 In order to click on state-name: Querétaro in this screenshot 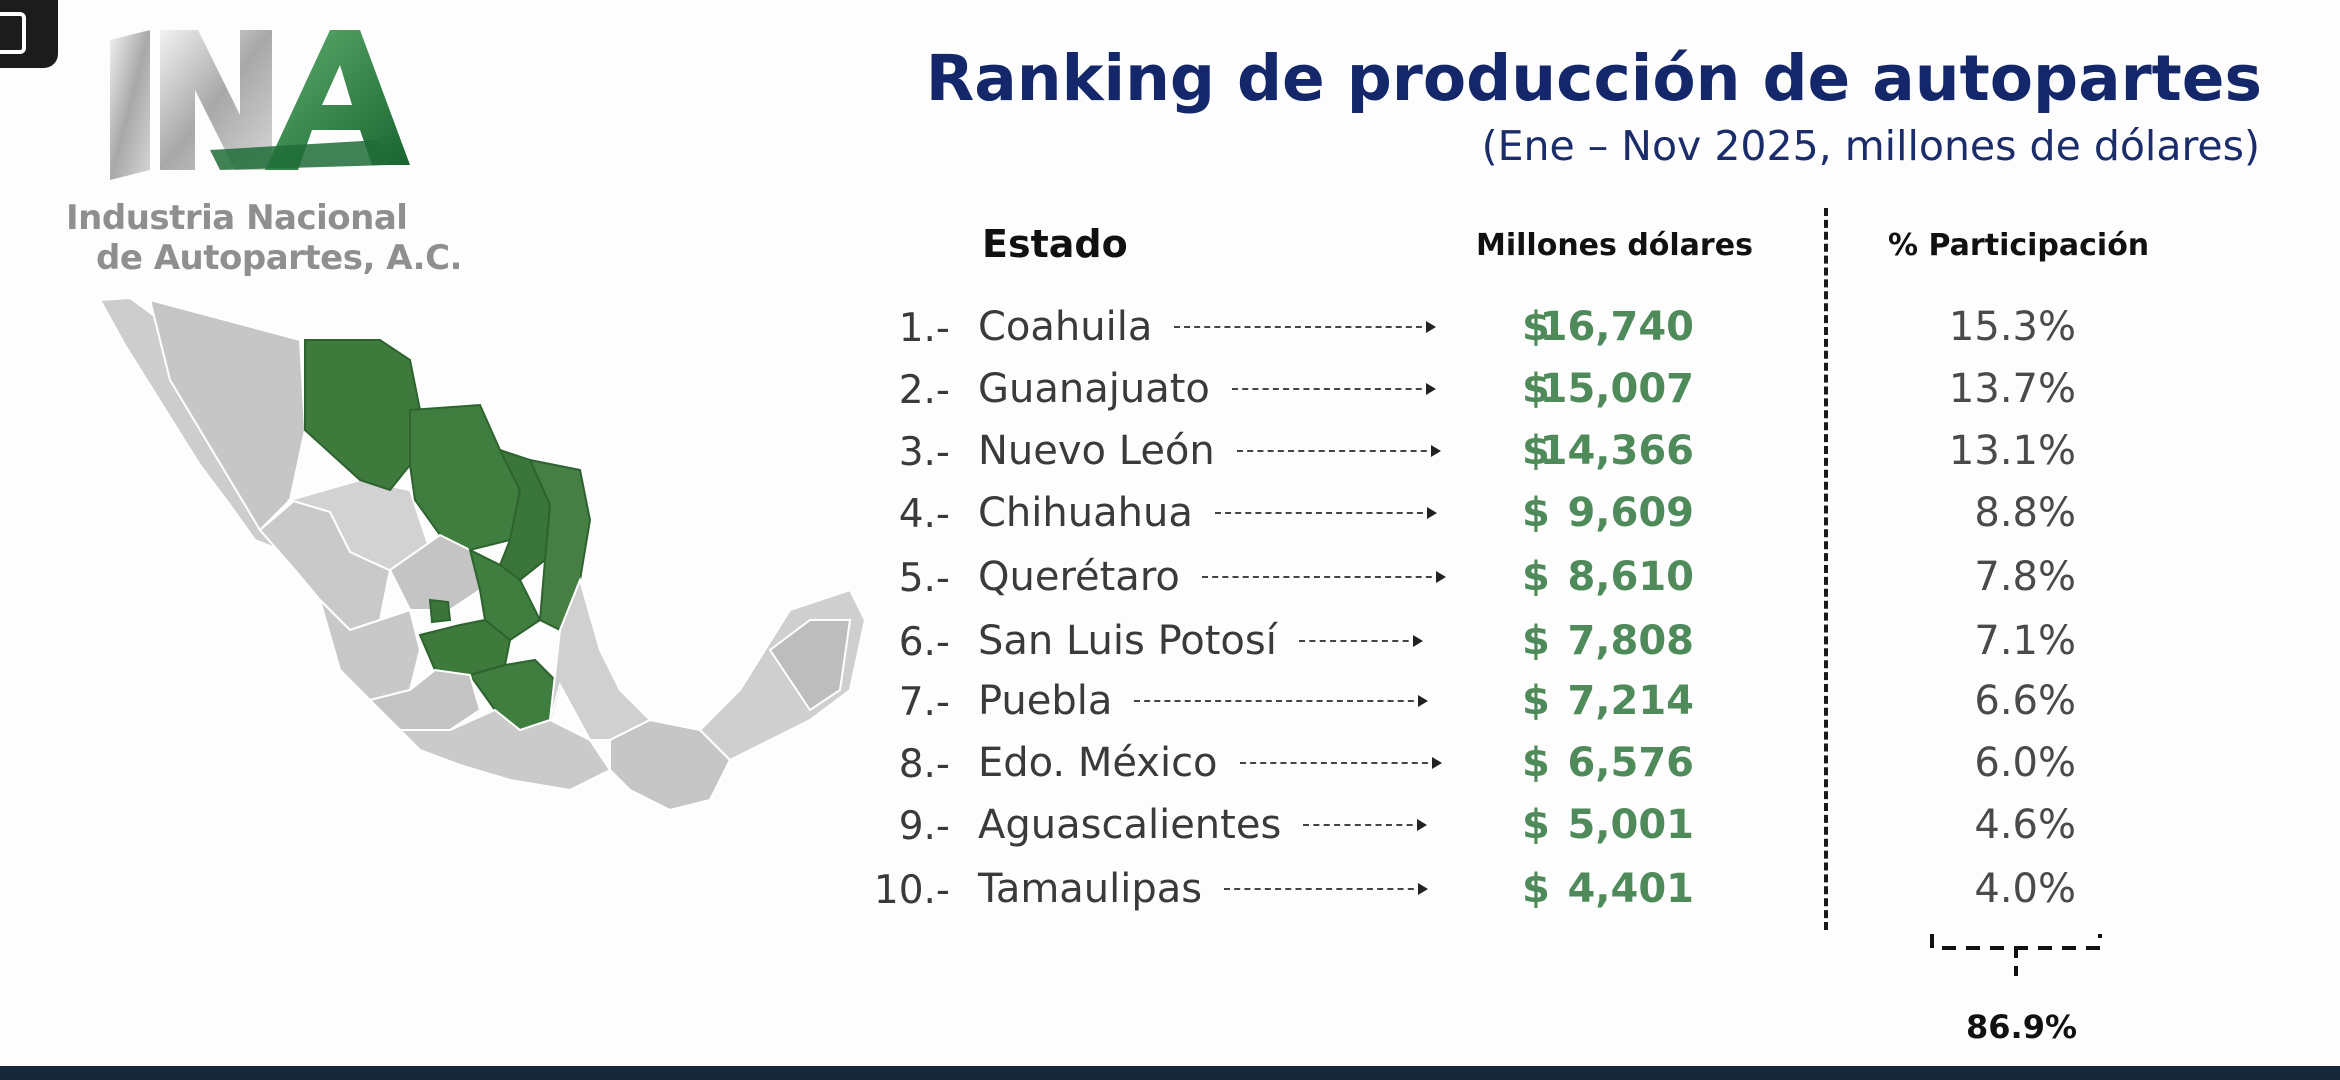, I will do `click(1212, 577)`.